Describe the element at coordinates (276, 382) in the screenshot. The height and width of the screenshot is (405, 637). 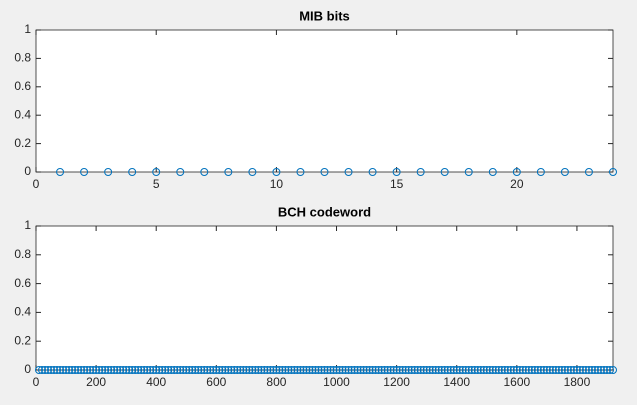
I see `x-tick-label: 800` at that location.